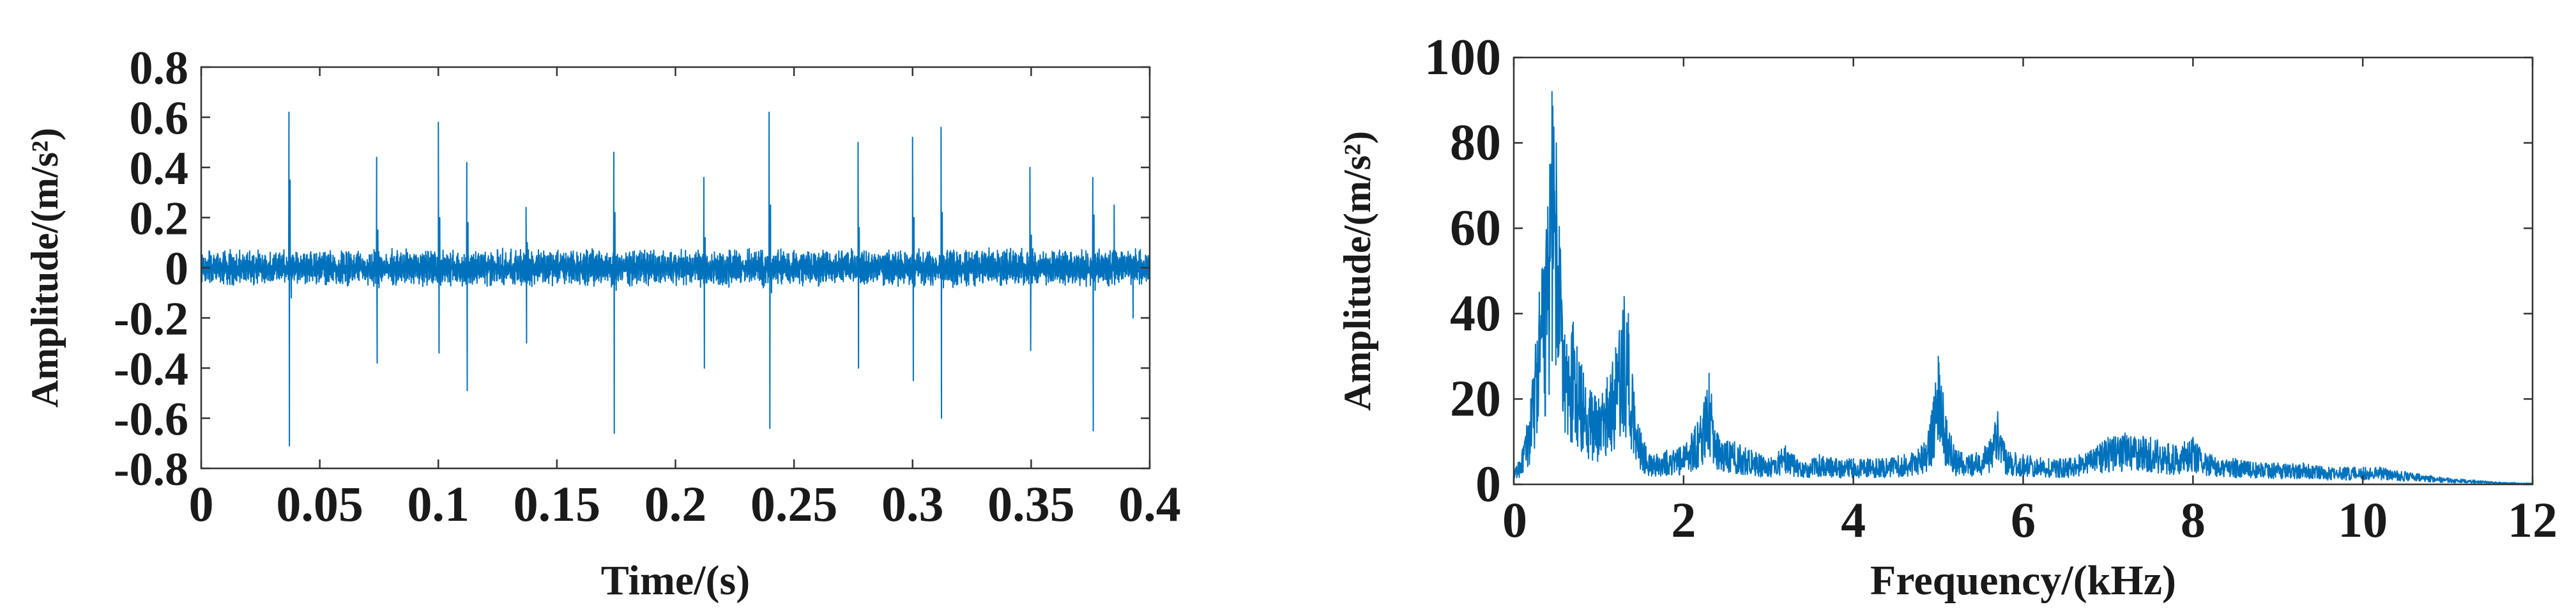  I want to click on y-tick-label: -0.4, so click(151, 369).